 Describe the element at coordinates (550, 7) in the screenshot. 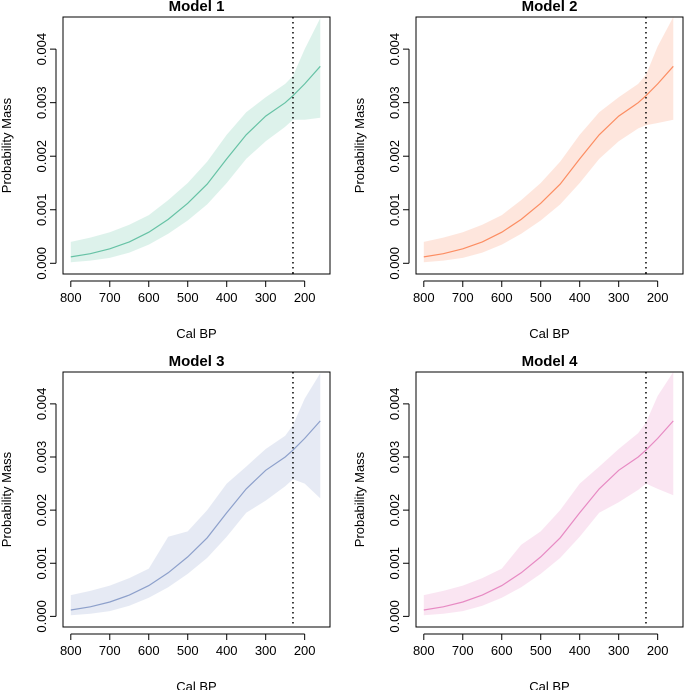

I see `chart-title: Model 2` at that location.